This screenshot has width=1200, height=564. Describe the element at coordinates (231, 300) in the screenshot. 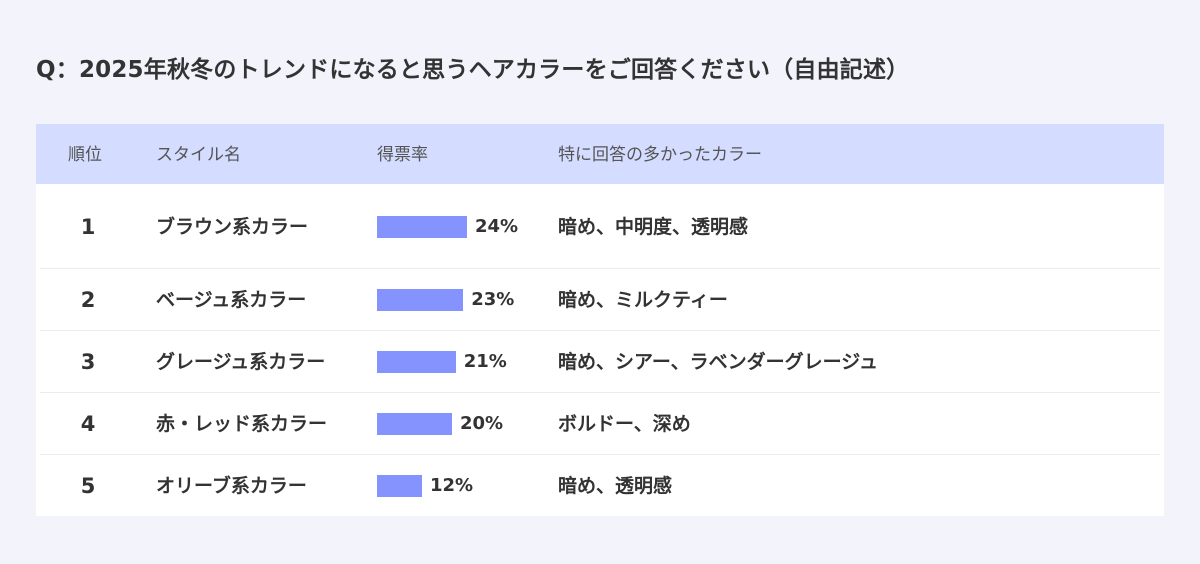

I see `style-name-cell: ベージュ系カラー` at that location.